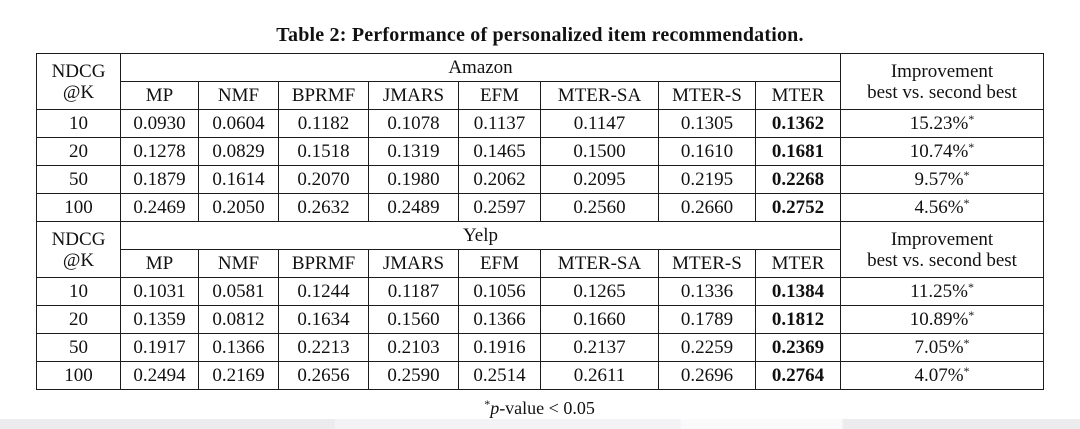 This screenshot has width=1080, height=429. I want to click on metric-cell: 0.1265, so click(599, 291).